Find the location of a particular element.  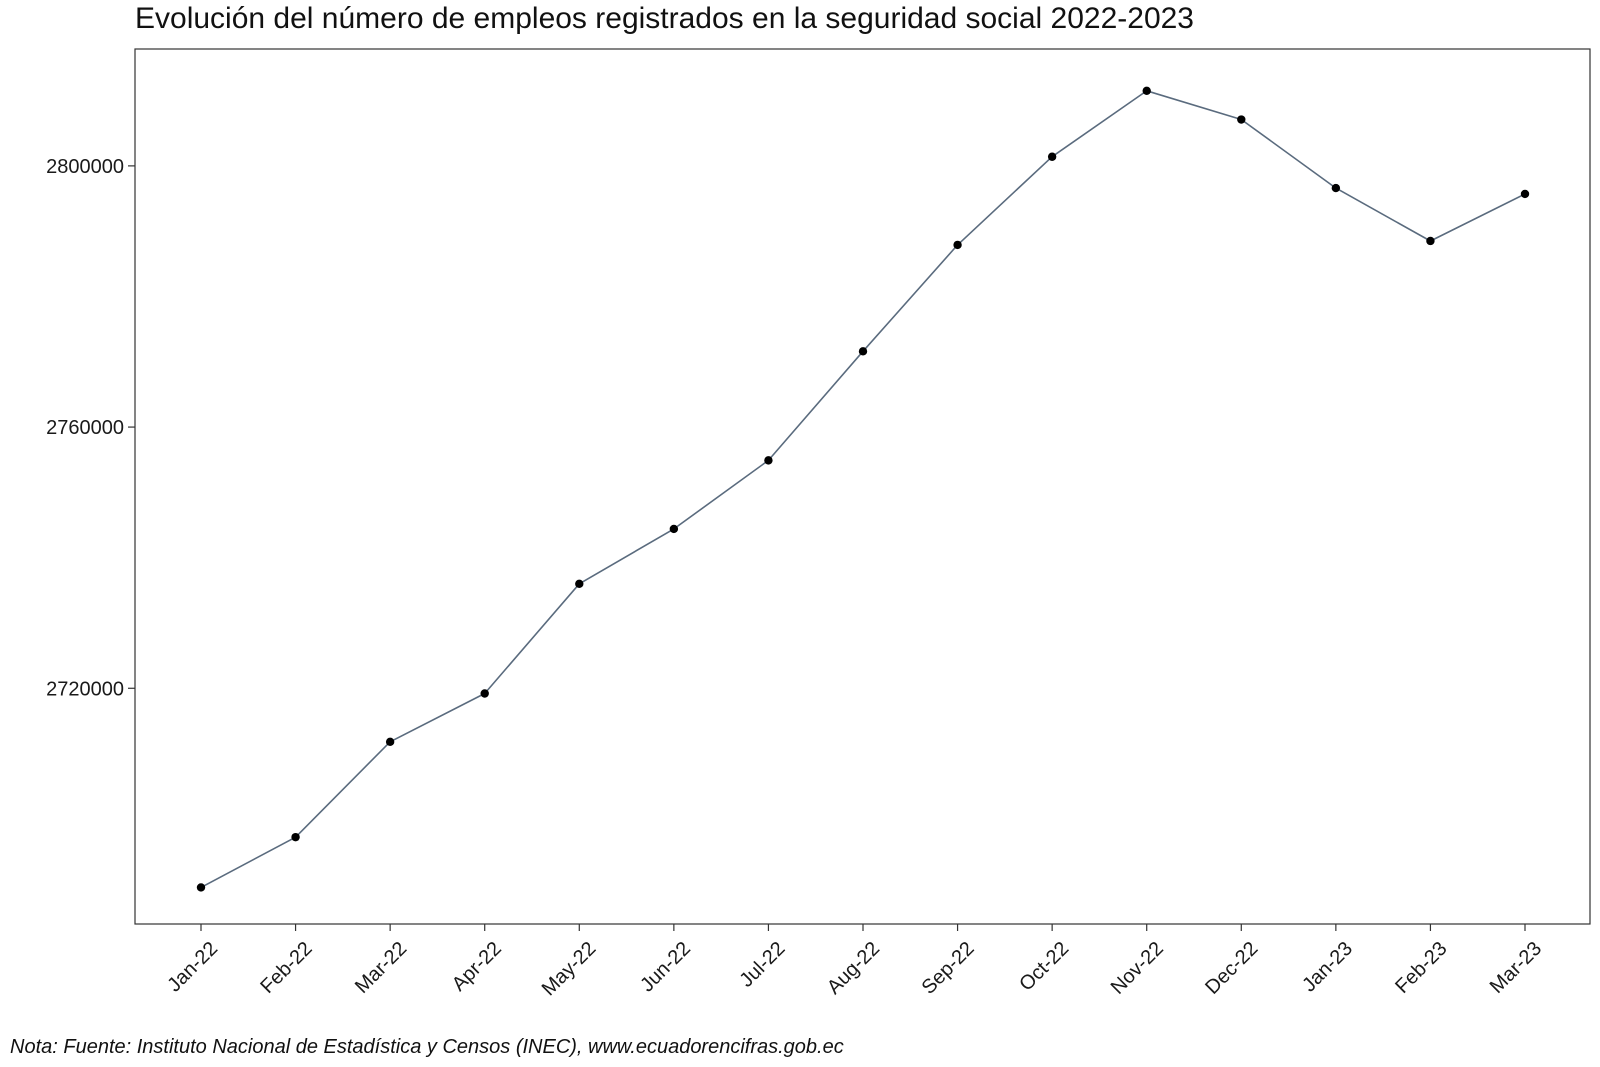

x-tick-label: Apr-22 is located at coordinates (477, 967).